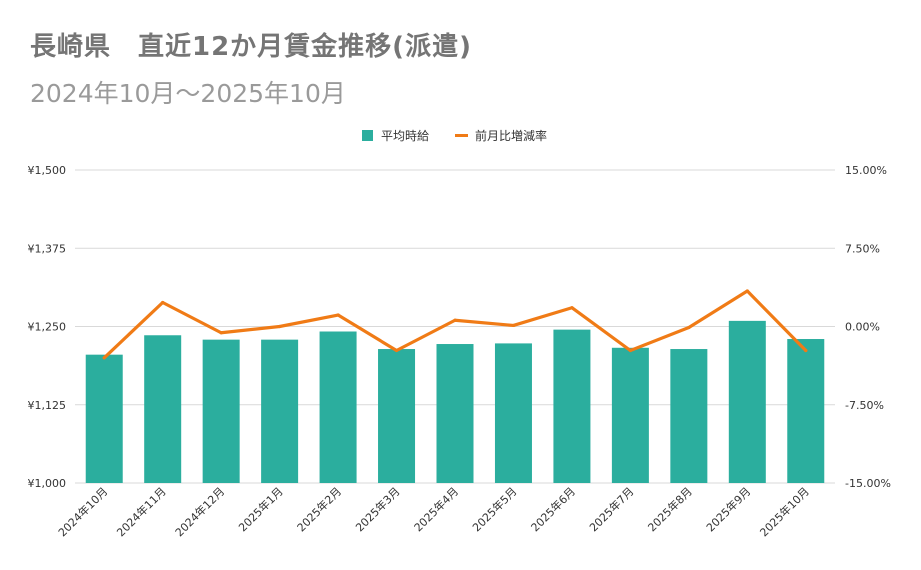  What do you see at coordinates (862, 327) in the screenshot?
I see `y-right-tick-label: 0.00%` at bounding box center [862, 327].